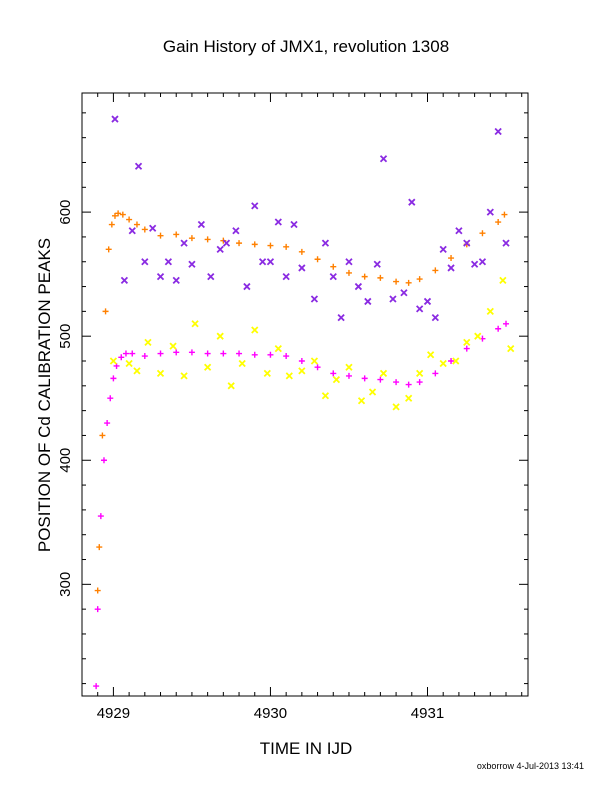  I want to click on y-tick-label: 400, so click(65, 460).